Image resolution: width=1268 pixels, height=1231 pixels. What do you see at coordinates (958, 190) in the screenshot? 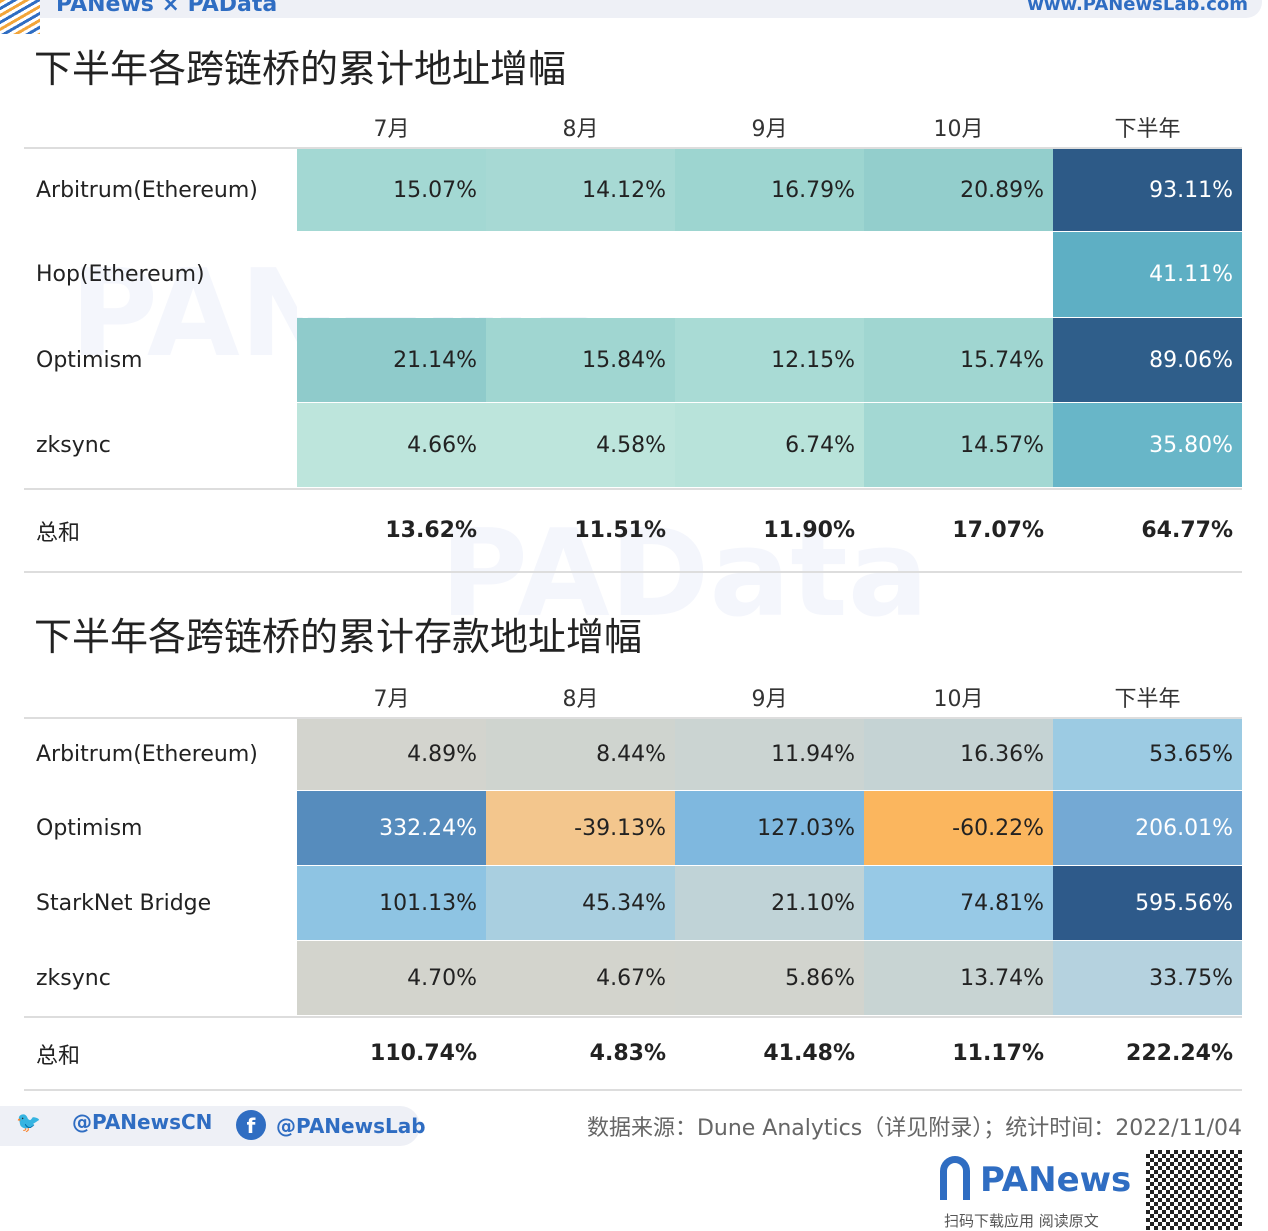
I see `heatmap-cell: 20.89%` at bounding box center [958, 190].